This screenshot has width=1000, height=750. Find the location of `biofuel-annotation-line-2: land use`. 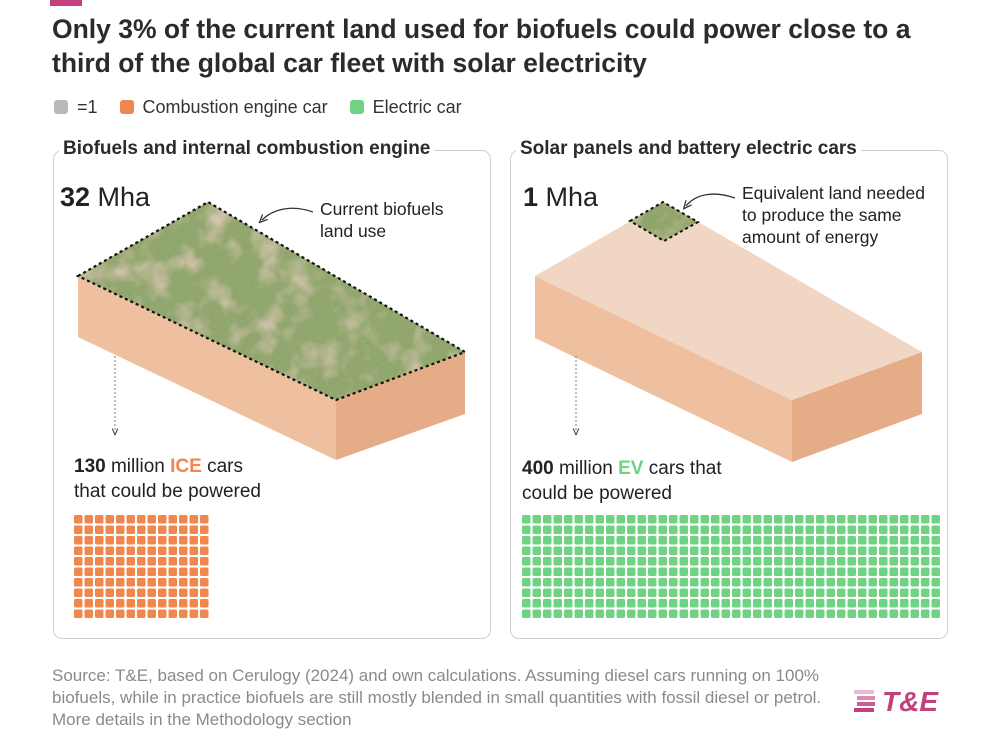

biofuel-annotation-line-2: land use is located at coordinates (353, 231).